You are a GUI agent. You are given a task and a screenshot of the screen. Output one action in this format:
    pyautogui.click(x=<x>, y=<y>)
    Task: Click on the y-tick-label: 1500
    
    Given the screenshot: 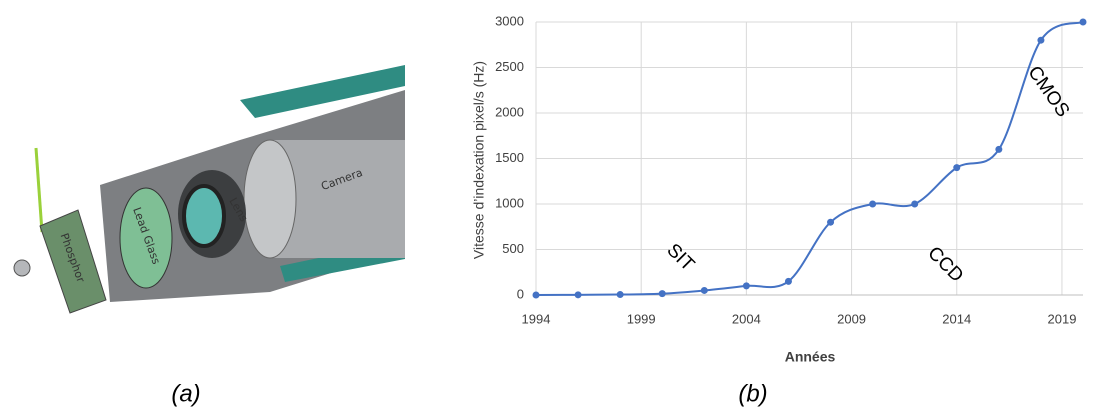 What is the action you would take?
    pyautogui.click(x=509, y=157)
    